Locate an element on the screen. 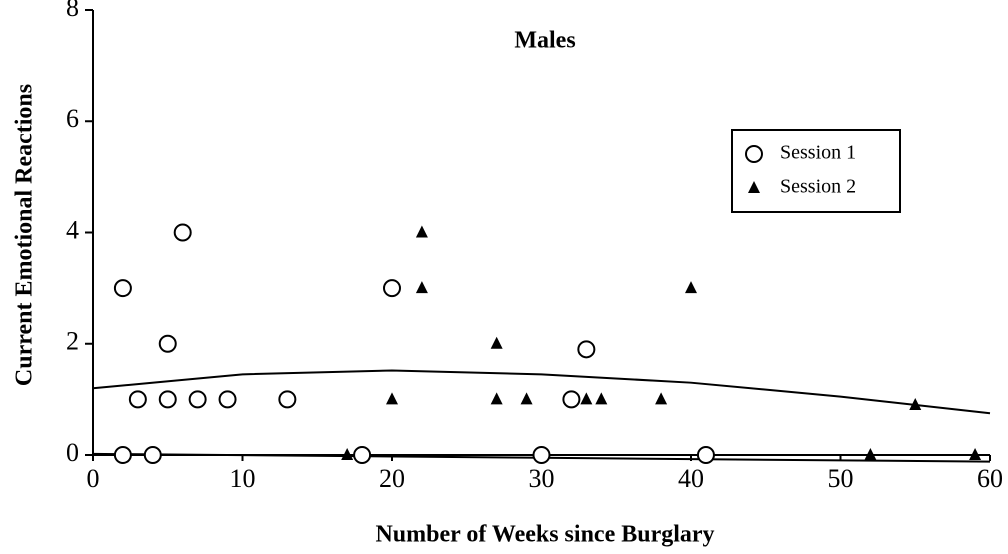 The image size is (1008, 554). chart-title: Males is located at coordinates (544, 41).